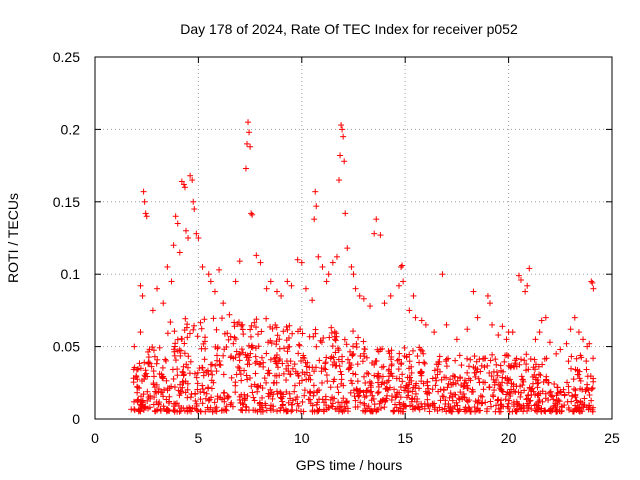  What do you see at coordinates (71, 274) in the screenshot?
I see `y-tick-label: 0.1` at bounding box center [71, 274].